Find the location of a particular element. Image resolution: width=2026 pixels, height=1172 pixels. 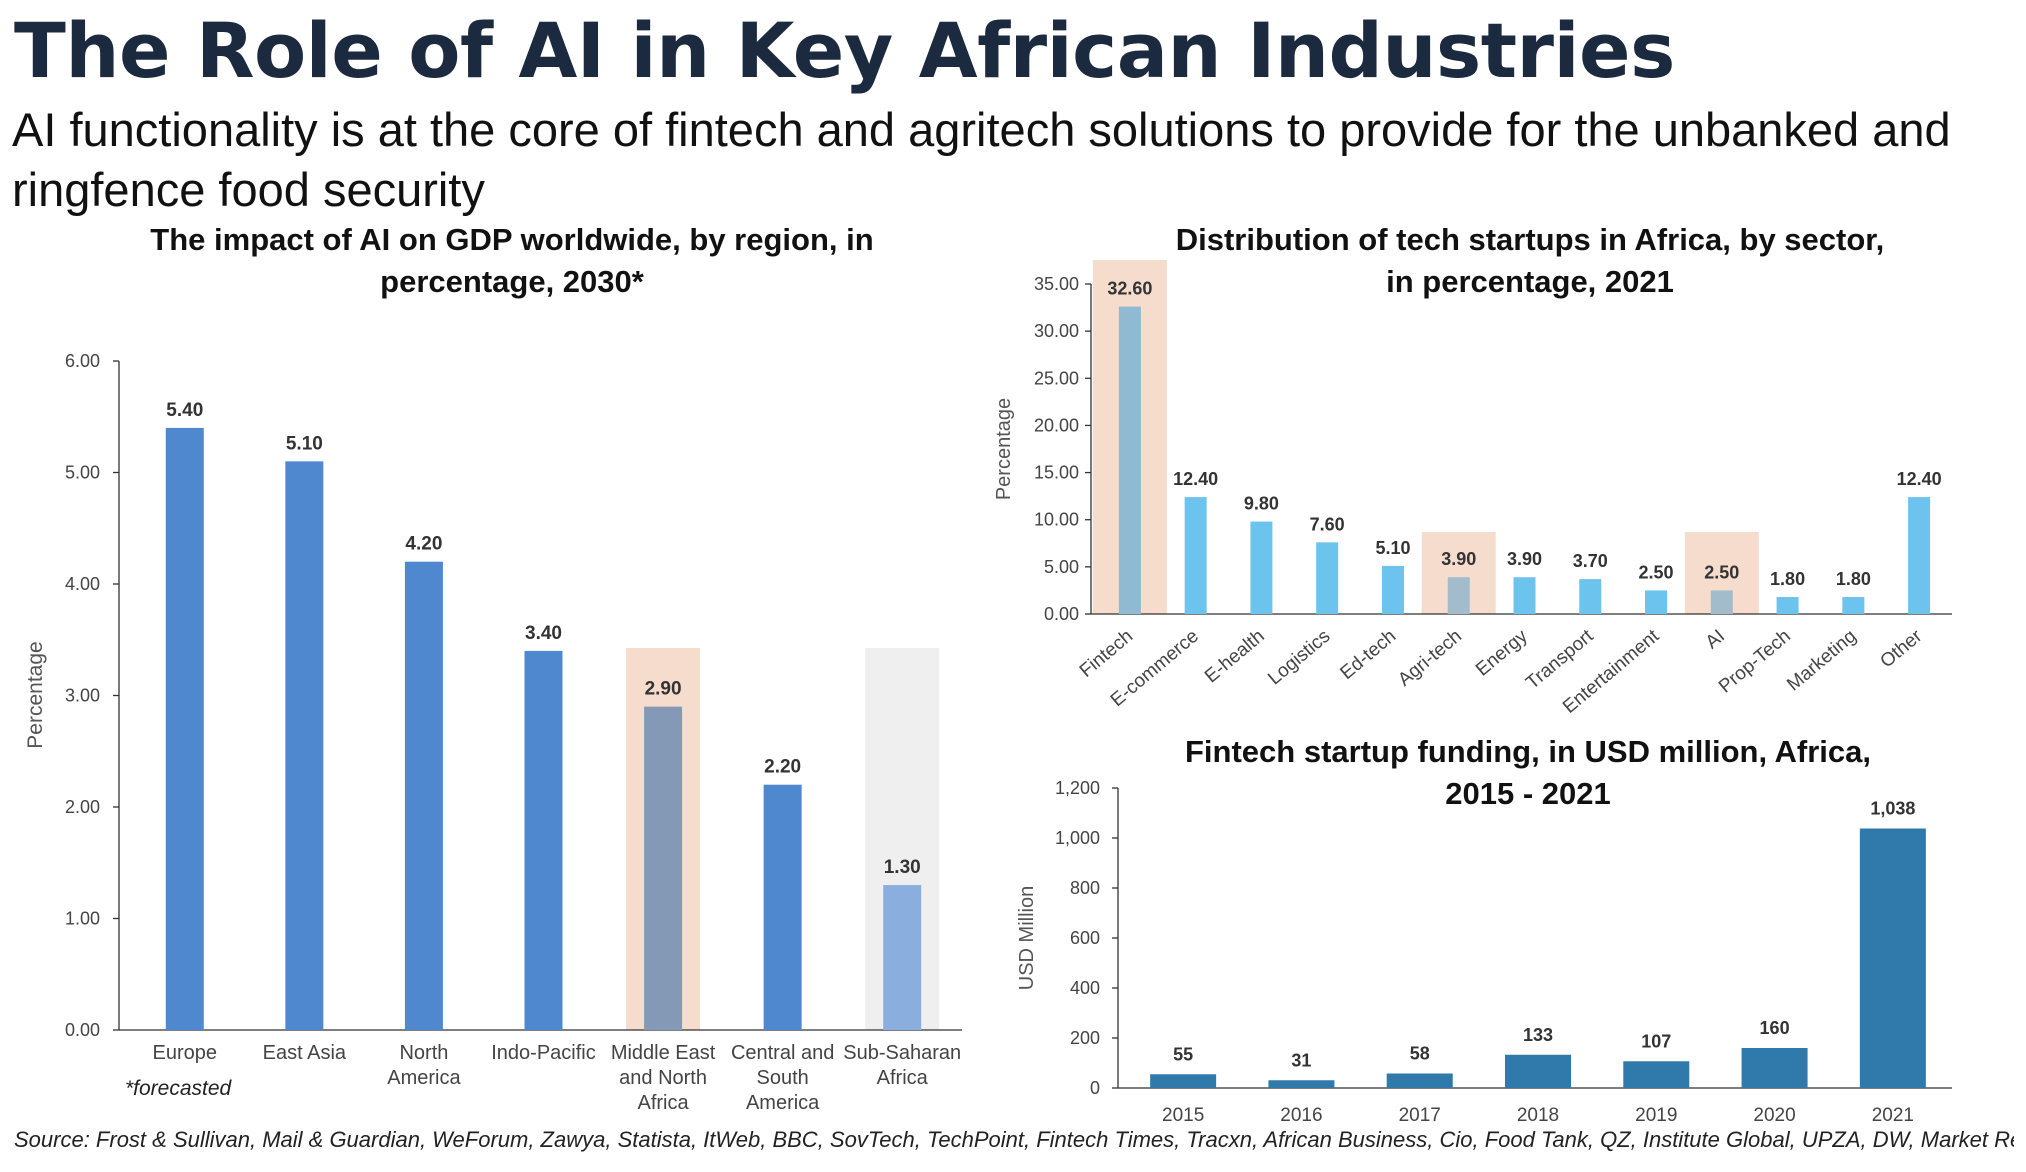

x-category-line: 2020 is located at coordinates (1774, 1115).